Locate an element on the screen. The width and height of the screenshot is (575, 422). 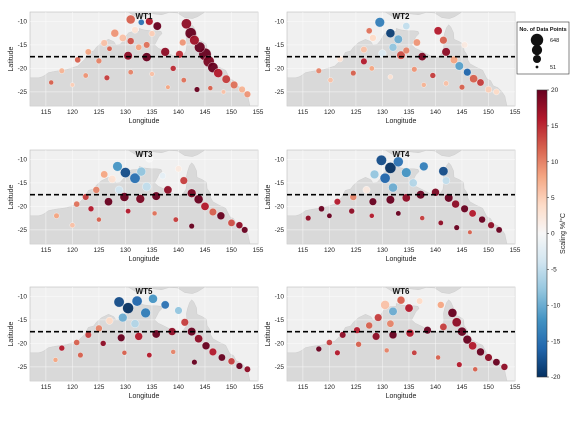
size-legend-title: No. of Data Points is located at coordinates (542, 30).